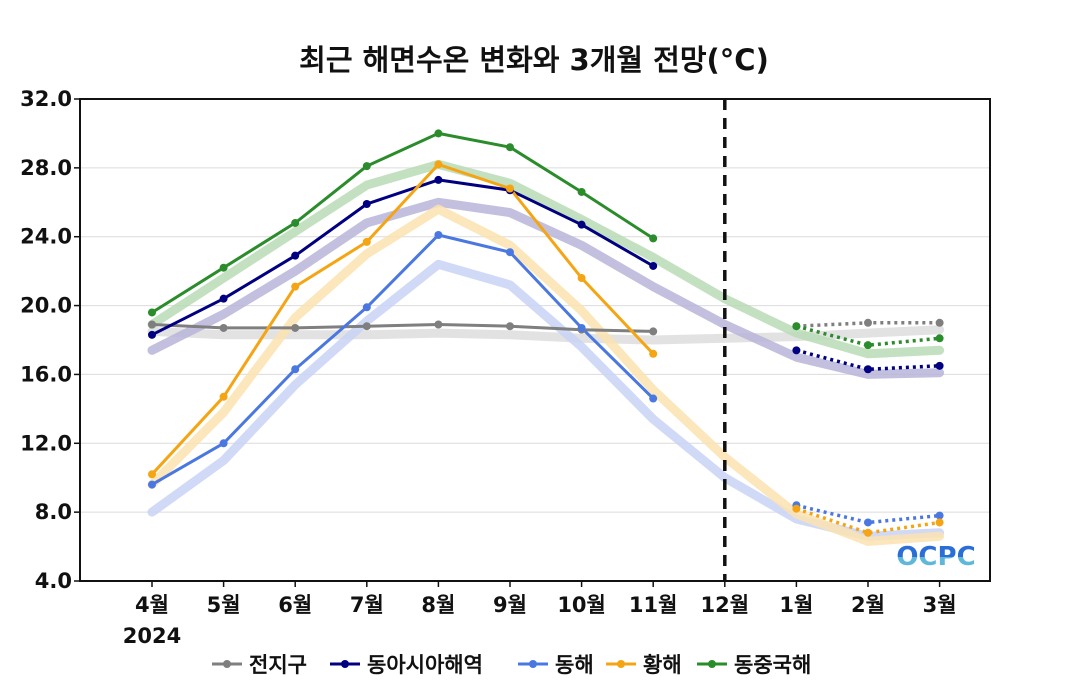 This screenshot has width=1070, height=700. I want to click on observed-line-전지구, so click(402, 328).